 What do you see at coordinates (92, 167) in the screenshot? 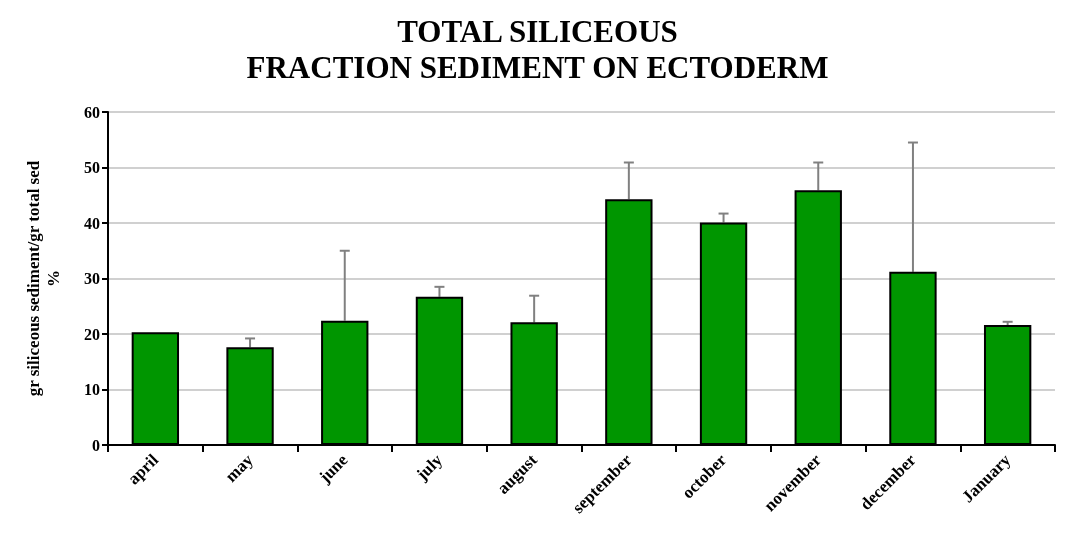
I see `y-tick-label: 50` at bounding box center [92, 167].